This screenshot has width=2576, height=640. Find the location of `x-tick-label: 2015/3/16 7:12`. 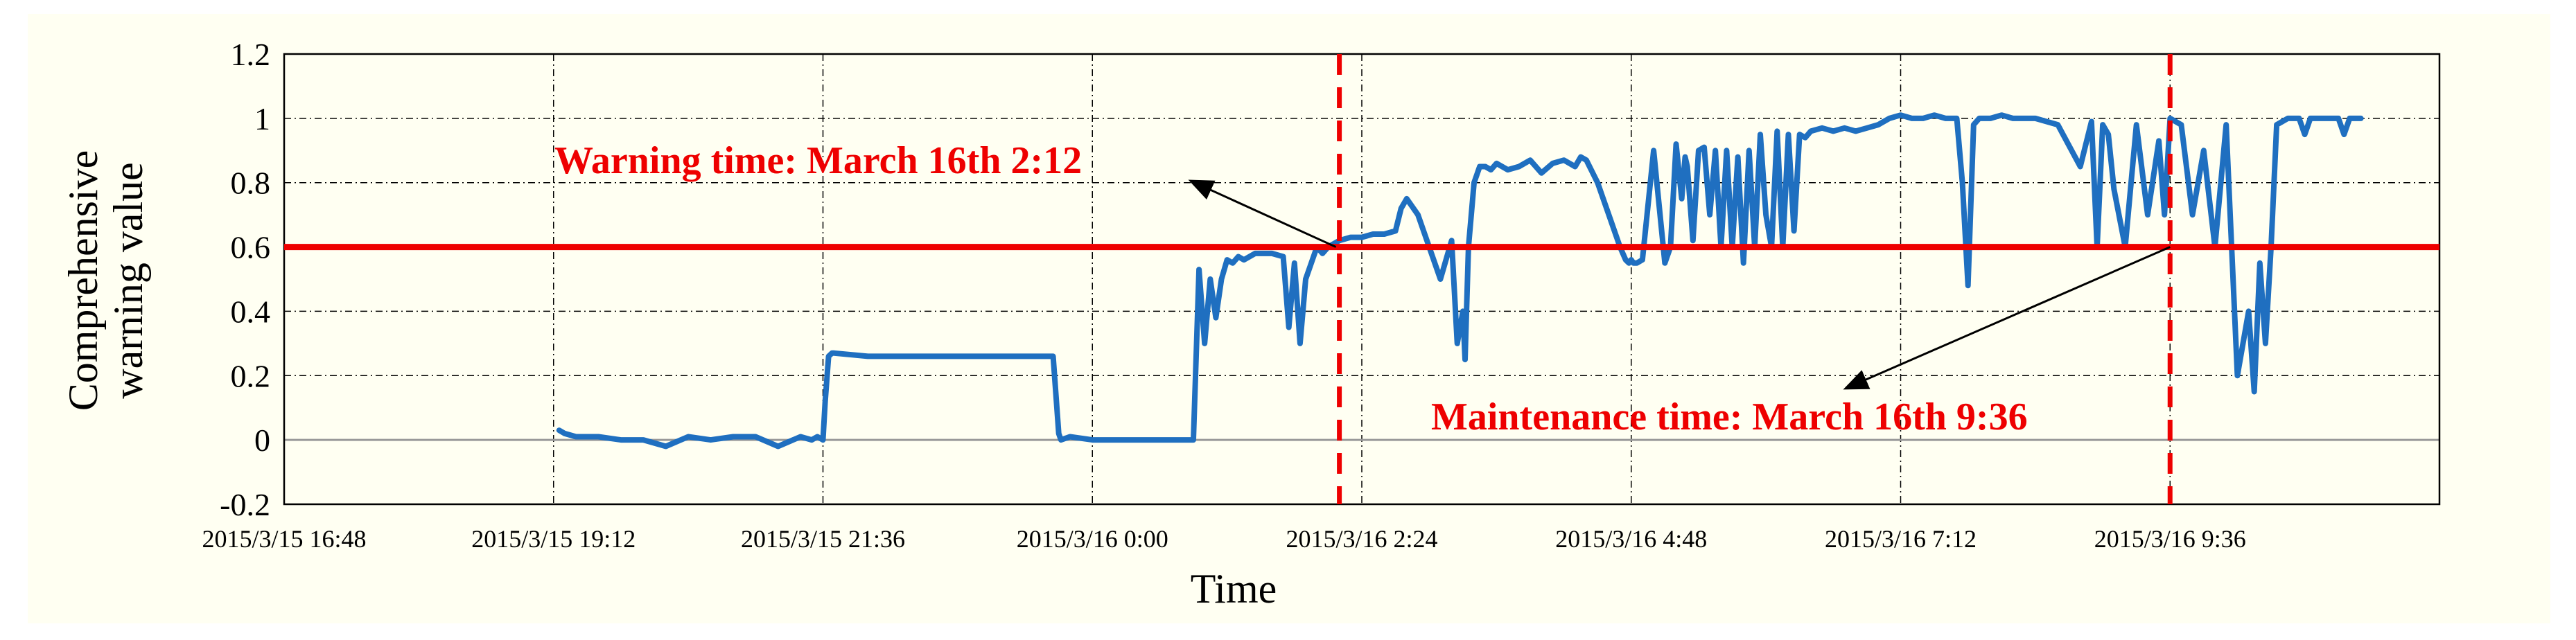

x-tick-label: 2015/3/16 7:12 is located at coordinates (1901, 539).